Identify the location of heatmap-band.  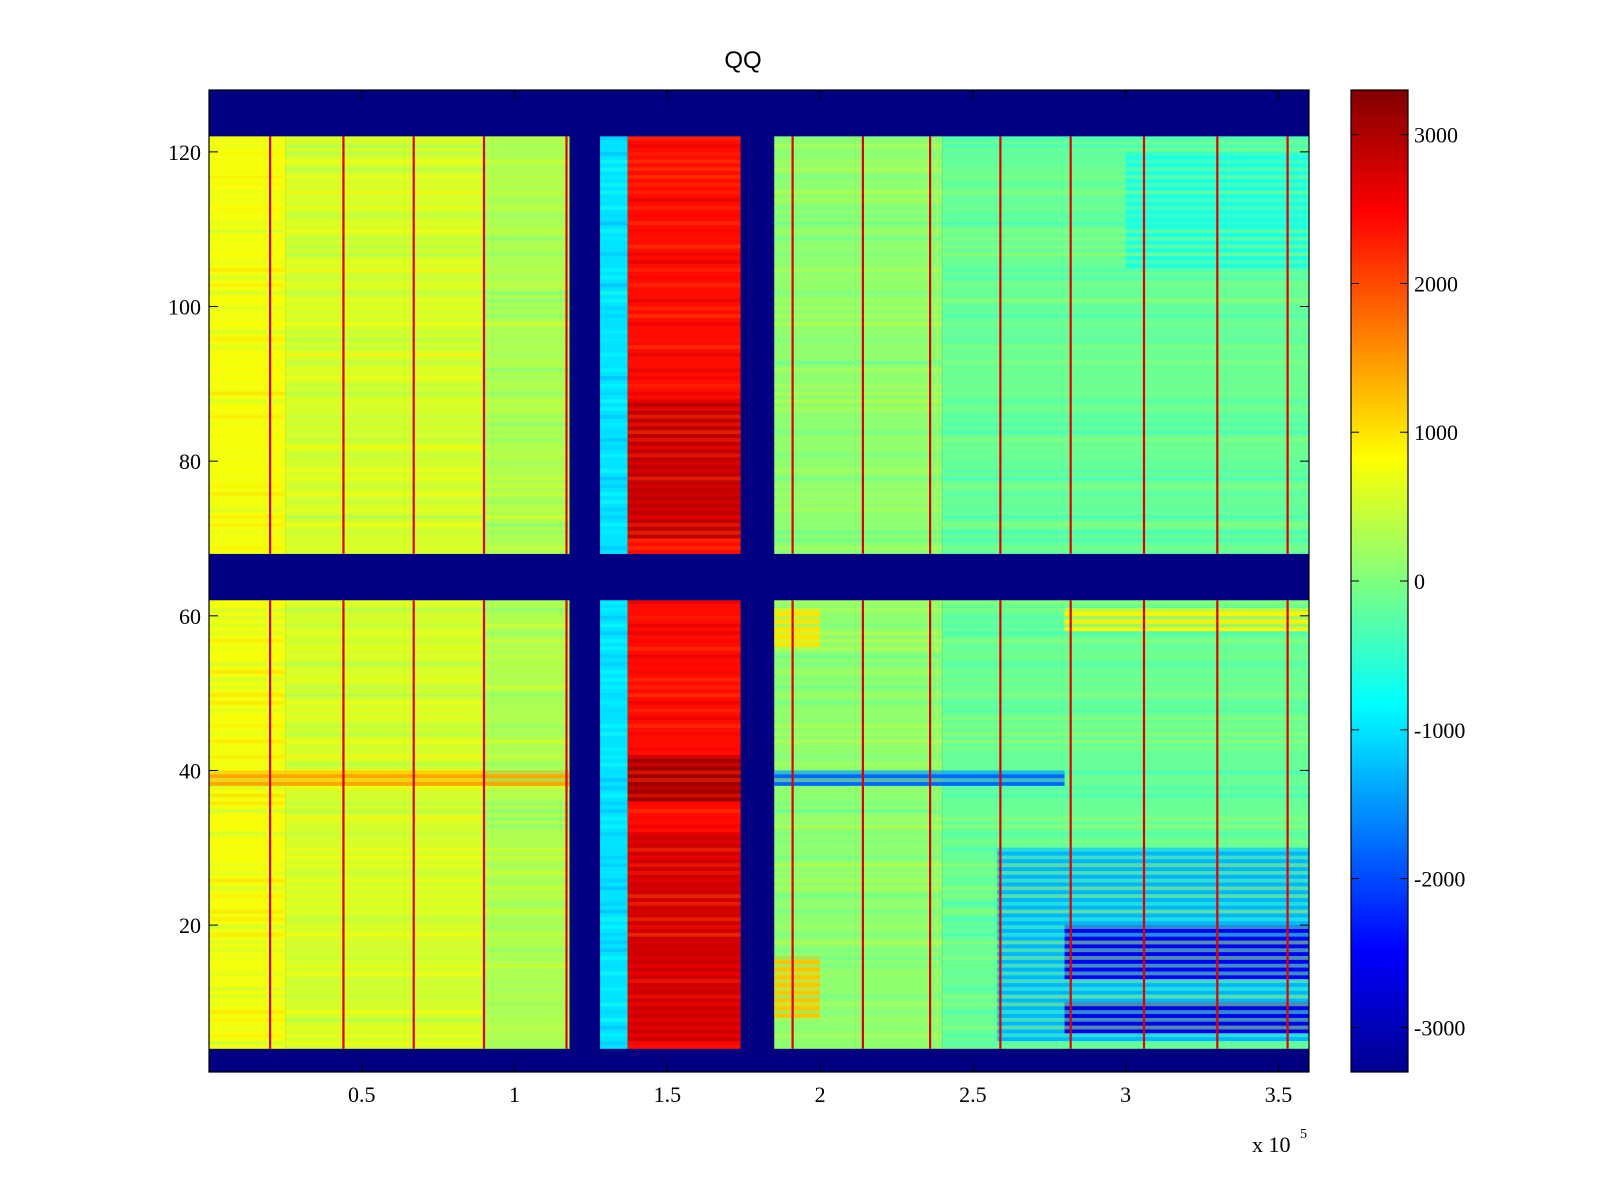
(585, 824).